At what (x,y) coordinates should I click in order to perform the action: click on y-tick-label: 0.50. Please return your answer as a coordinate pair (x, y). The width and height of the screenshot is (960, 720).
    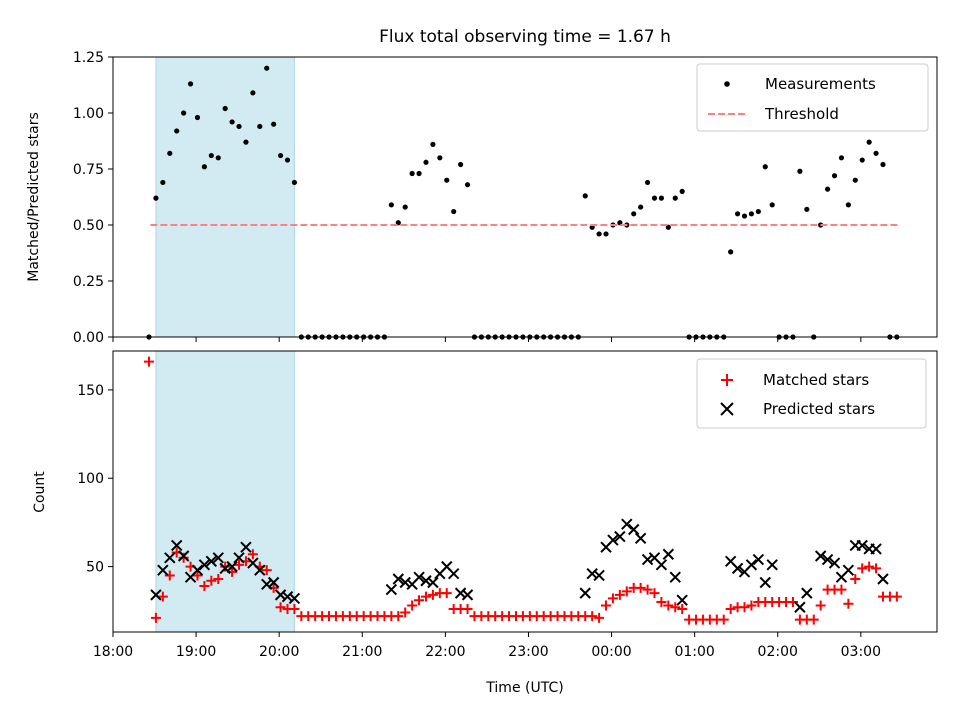
    Looking at the image, I should click on (88, 226).